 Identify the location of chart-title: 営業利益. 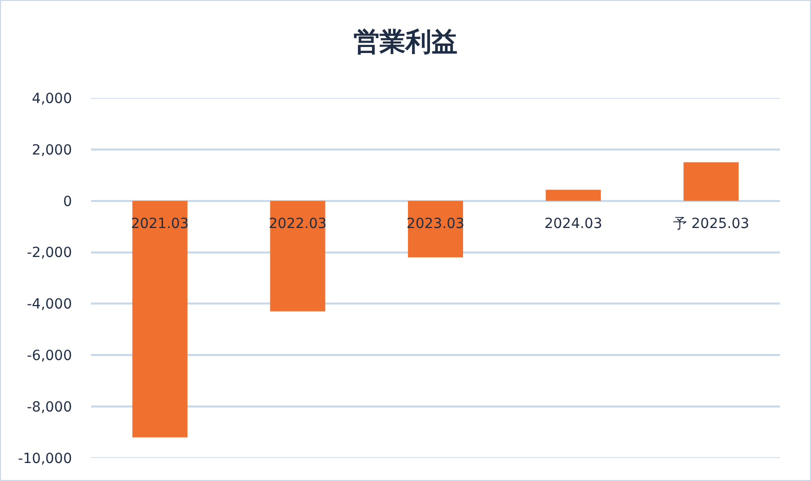
(406, 42).